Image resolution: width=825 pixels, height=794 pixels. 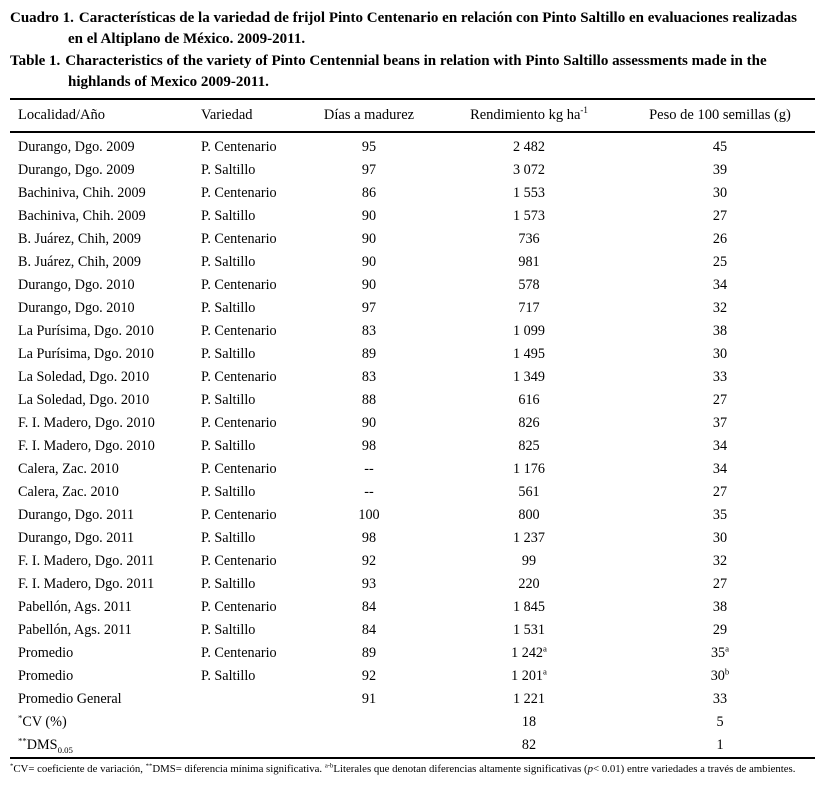 What do you see at coordinates (720, 422) in the screenshot?
I see `cell-peso: 37` at bounding box center [720, 422].